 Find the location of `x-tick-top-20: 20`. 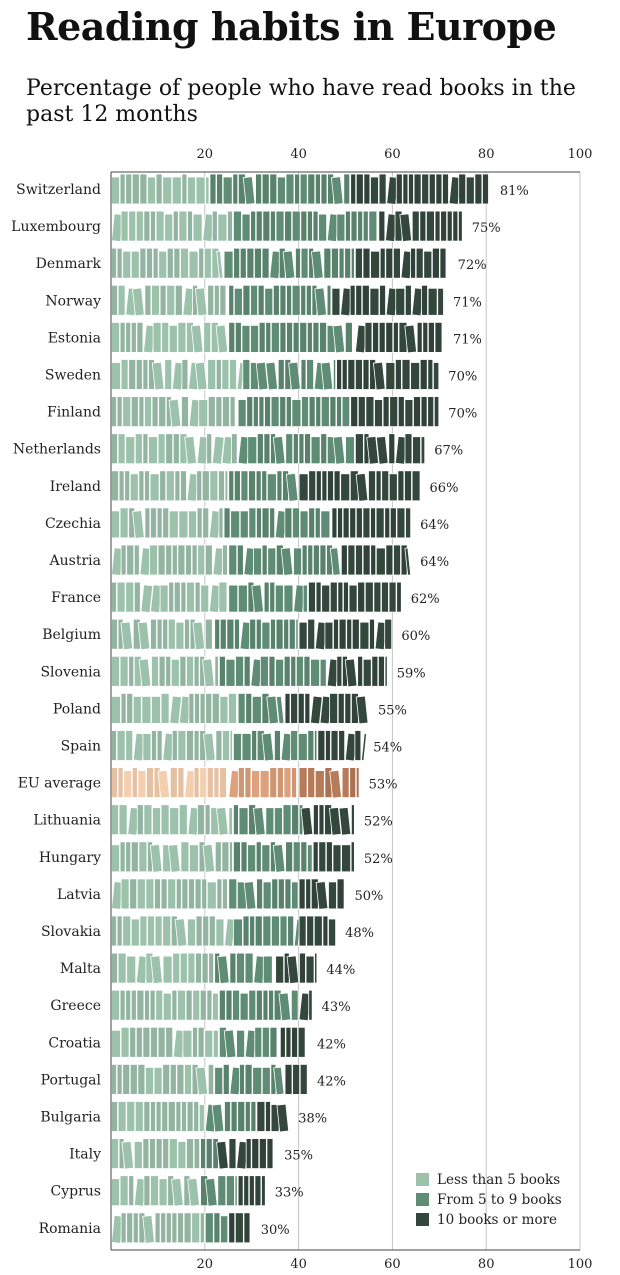

x-tick-top-20: 20 is located at coordinates (205, 154).